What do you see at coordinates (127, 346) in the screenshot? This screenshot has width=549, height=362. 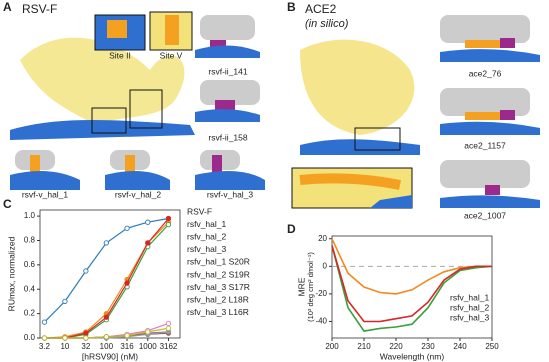 I see `x-tick-label: 316` at bounding box center [127, 346].